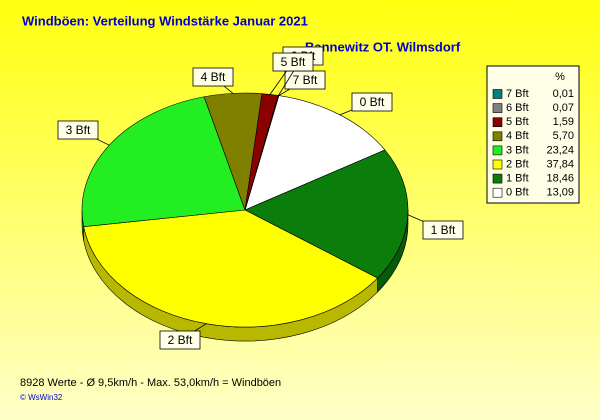  What do you see at coordinates (560, 164) in the screenshot?
I see `legend-value: 37,84` at bounding box center [560, 164].